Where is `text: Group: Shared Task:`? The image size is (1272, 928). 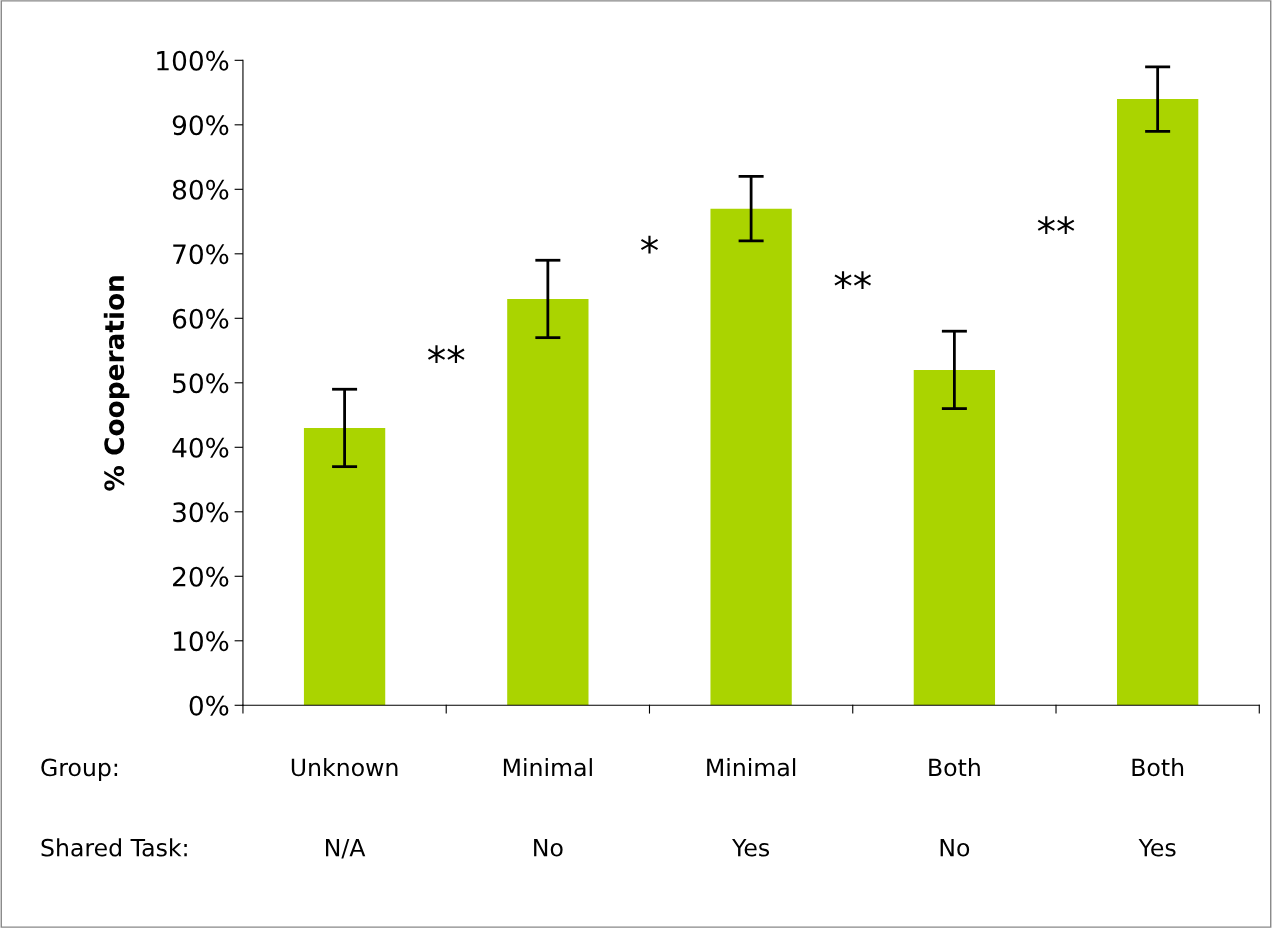
text: Group: Shared Task: is located at coordinates (114, 807).